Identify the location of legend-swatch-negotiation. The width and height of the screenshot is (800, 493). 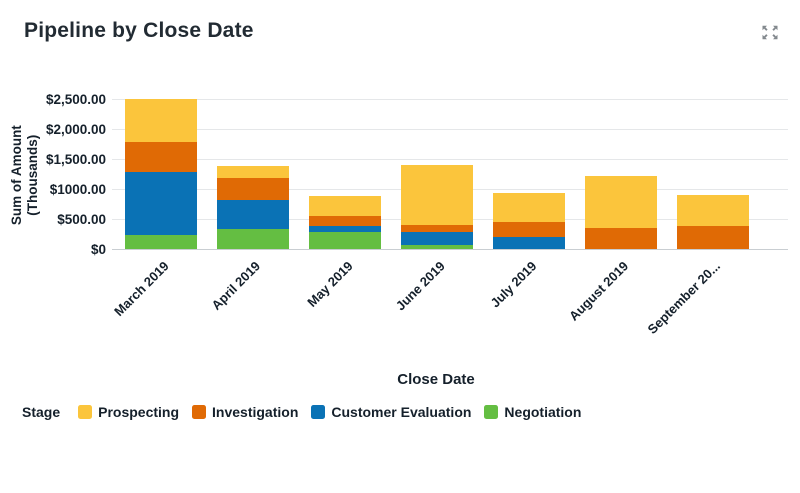
(491, 412).